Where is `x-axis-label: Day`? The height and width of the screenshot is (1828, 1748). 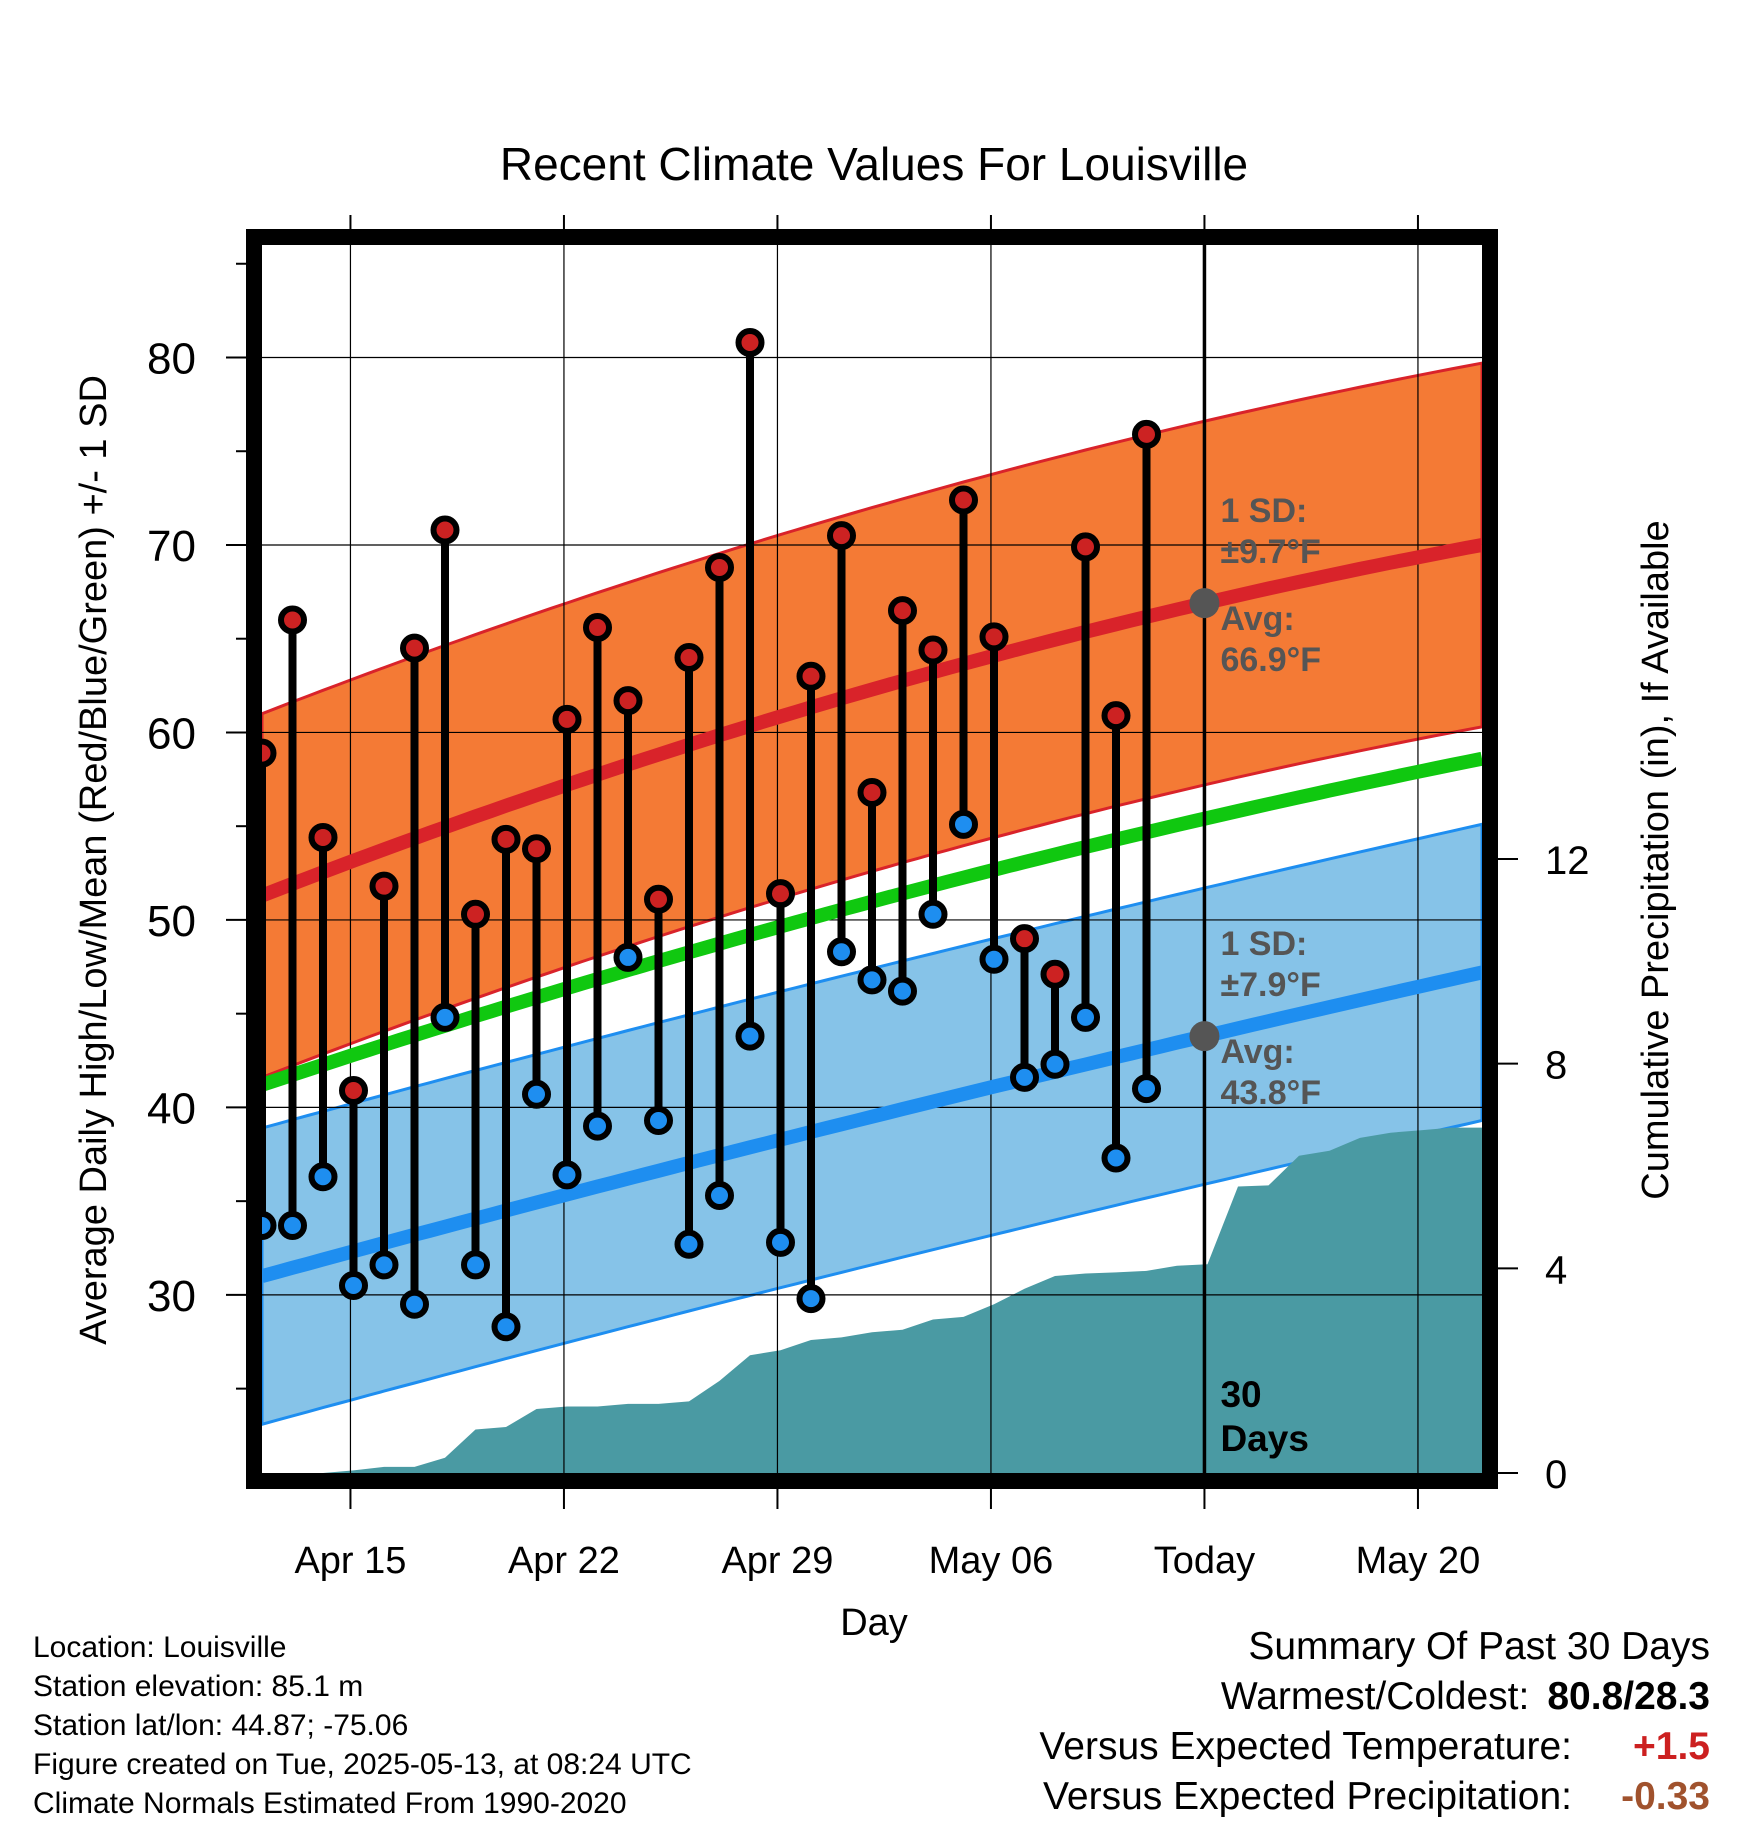
x-axis-label: Day is located at coordinates (874, 1623).